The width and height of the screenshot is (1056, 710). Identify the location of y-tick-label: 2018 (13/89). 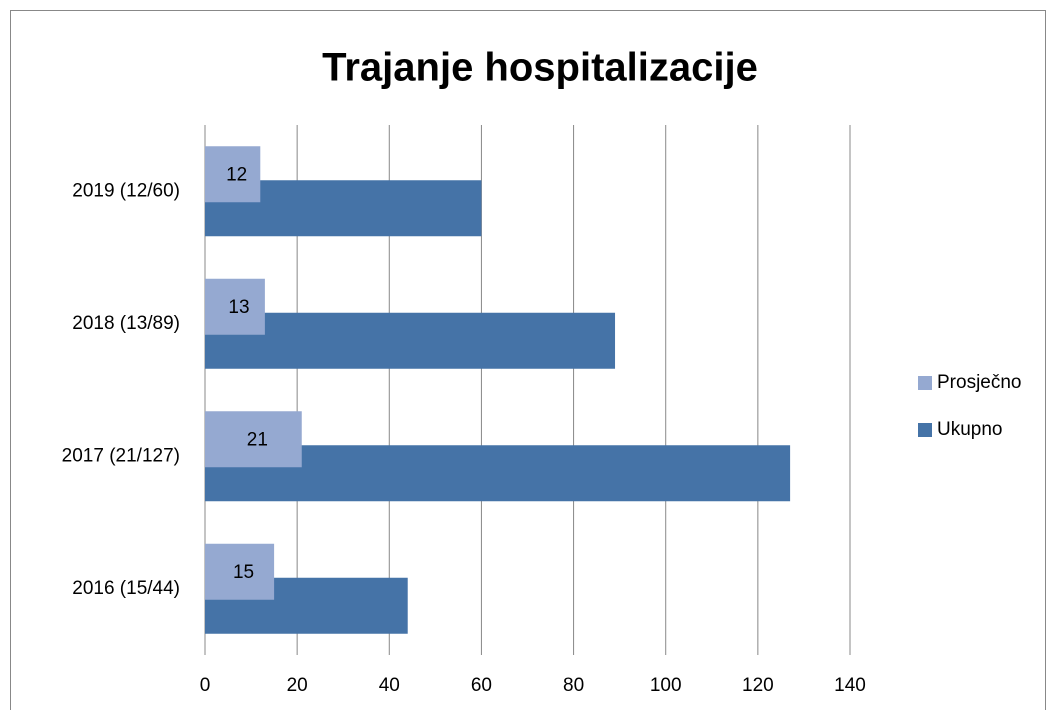
(126, 323).